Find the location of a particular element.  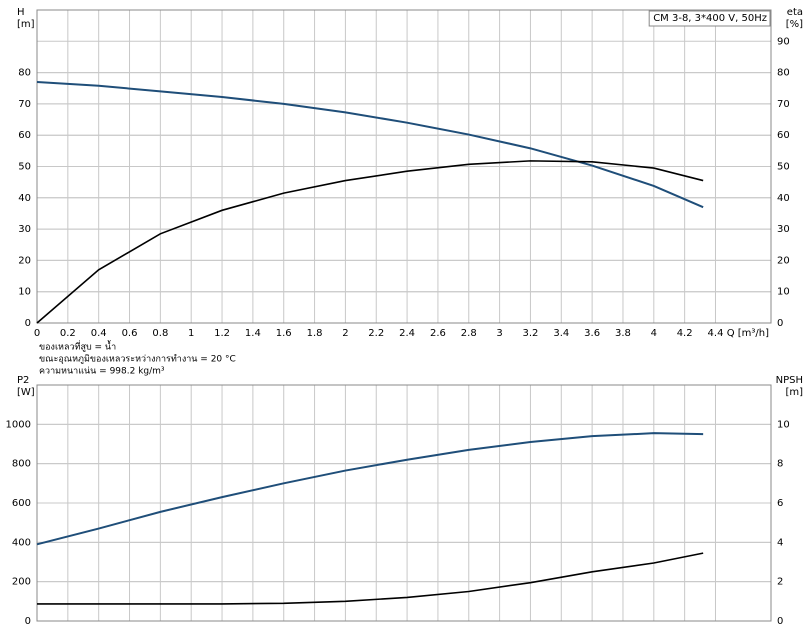

y-tick-label: 1000 is located at coordinates (18, 424).